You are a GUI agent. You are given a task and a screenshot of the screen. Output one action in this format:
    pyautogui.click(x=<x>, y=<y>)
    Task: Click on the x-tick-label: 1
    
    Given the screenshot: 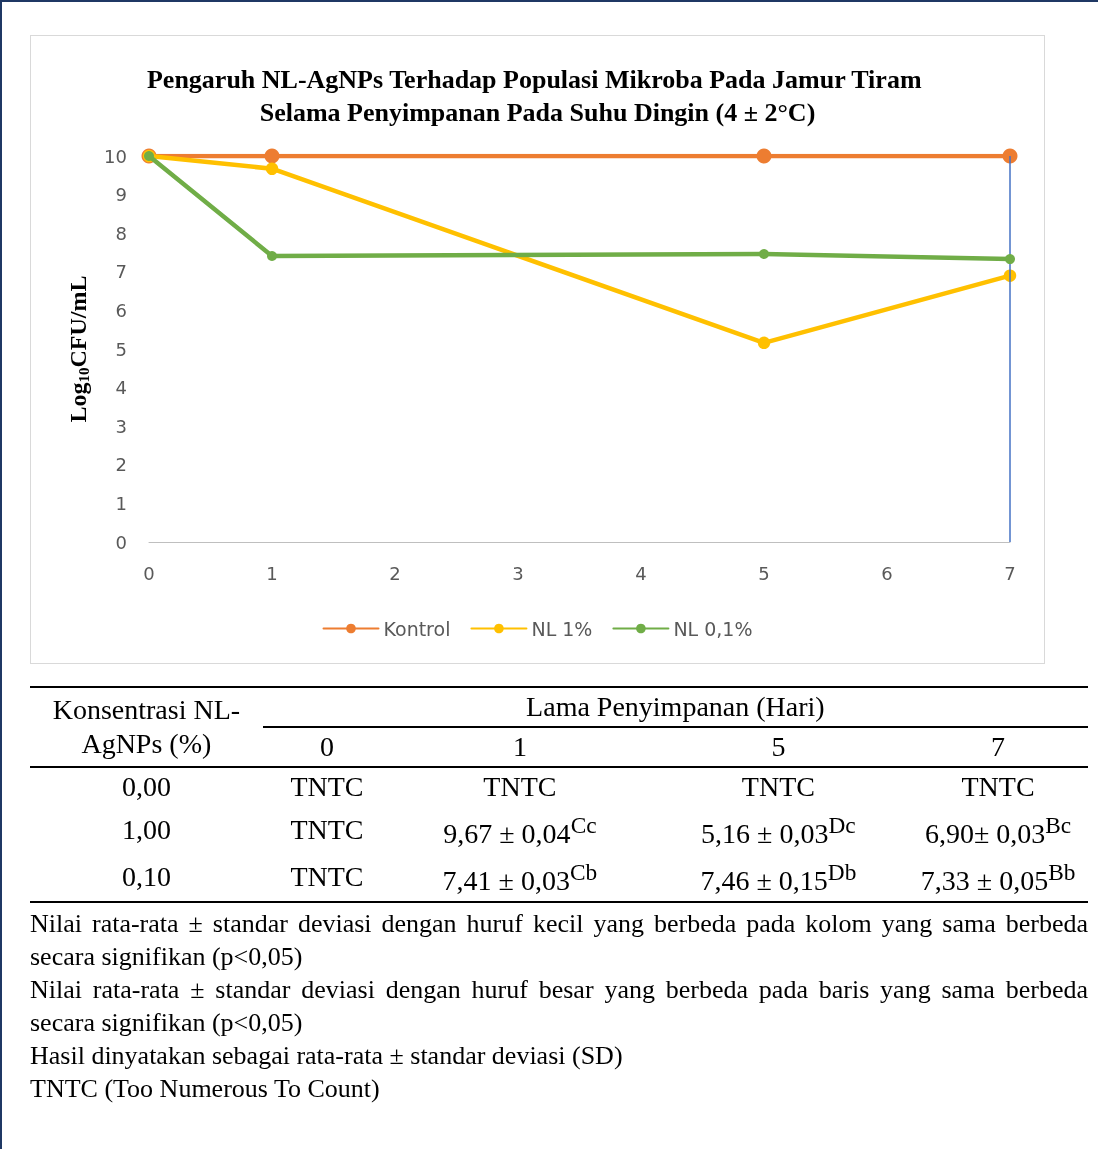 What is the action you would take?
    pyautogui.click(x=272, y=573)
    